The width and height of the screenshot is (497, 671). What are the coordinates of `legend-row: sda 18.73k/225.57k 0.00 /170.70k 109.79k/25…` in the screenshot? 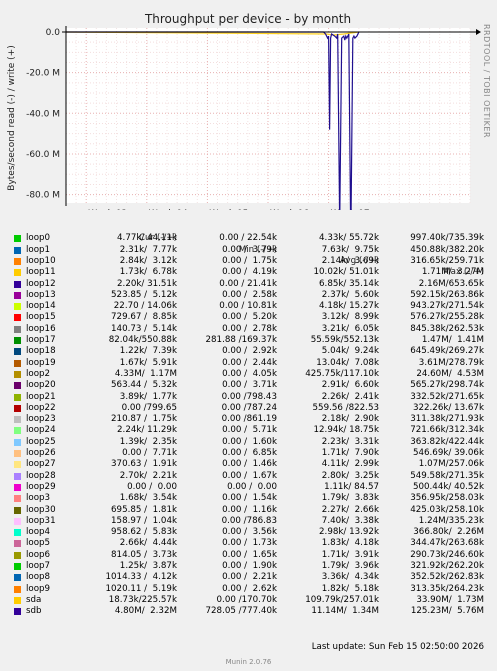 It's located at (248, 600).